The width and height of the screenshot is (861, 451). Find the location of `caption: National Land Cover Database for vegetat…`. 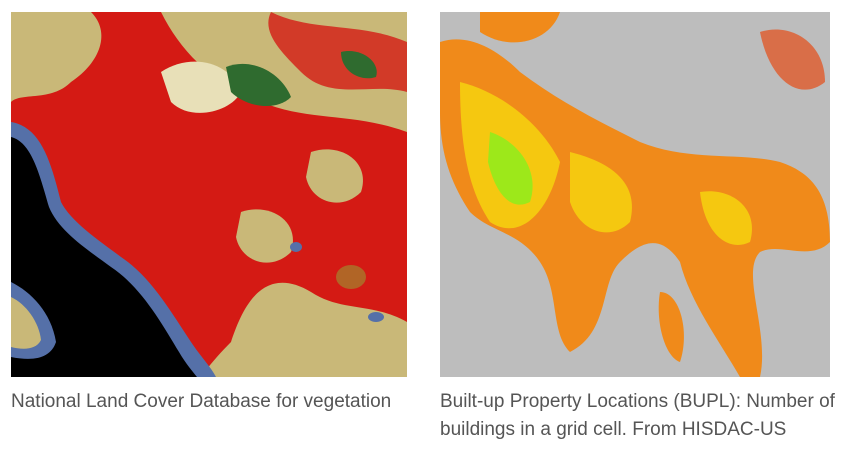

caption: National Land Cover Database for vegetat… is located at coordinates (201, 401).